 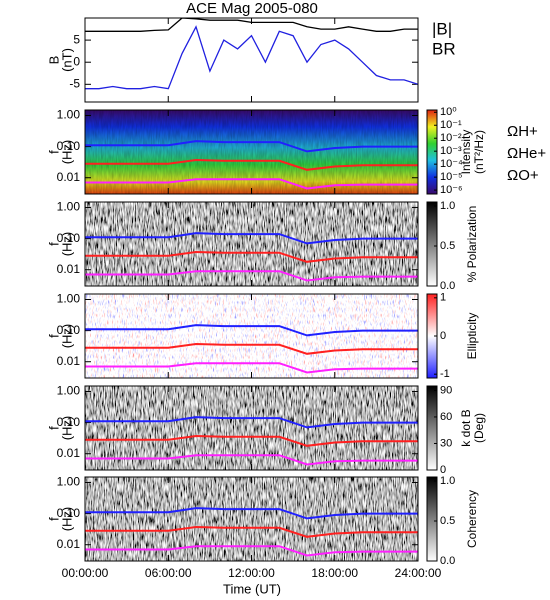 I want to click on colorbar-title: Coherency, so click(x=472, y=519).